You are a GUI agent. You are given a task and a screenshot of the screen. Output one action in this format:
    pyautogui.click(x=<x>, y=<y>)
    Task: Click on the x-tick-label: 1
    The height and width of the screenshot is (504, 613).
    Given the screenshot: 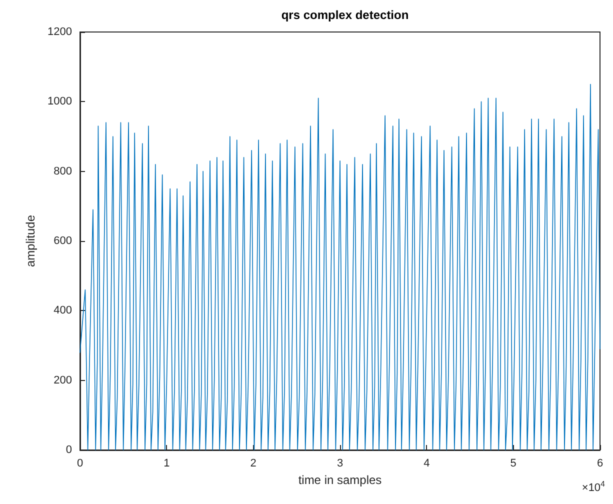 What is the action you would take?
    pyautogui.click(x=167, y=464)
    